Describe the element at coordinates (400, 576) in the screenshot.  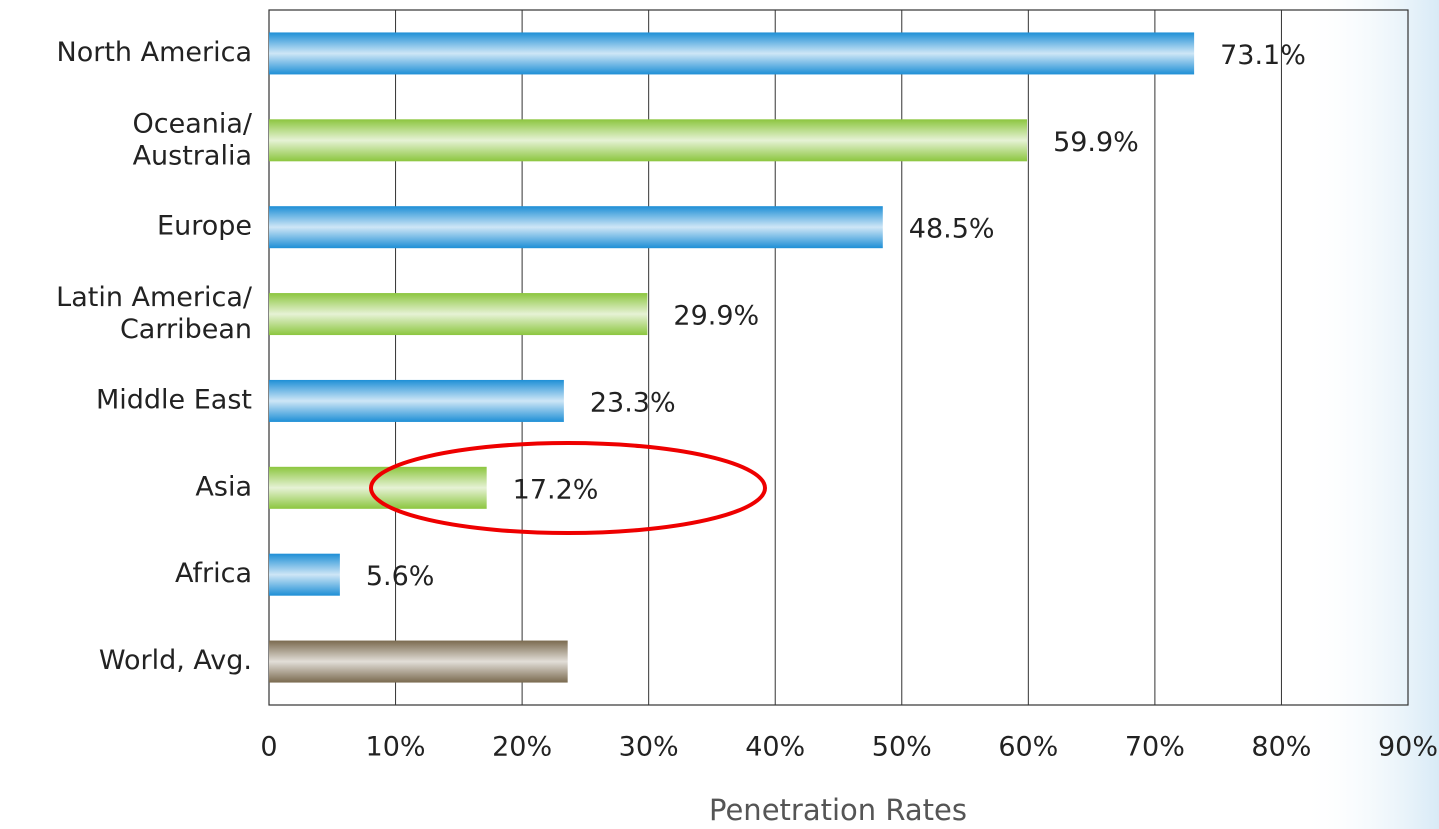
I see `value-label: 5.6%` at that location.